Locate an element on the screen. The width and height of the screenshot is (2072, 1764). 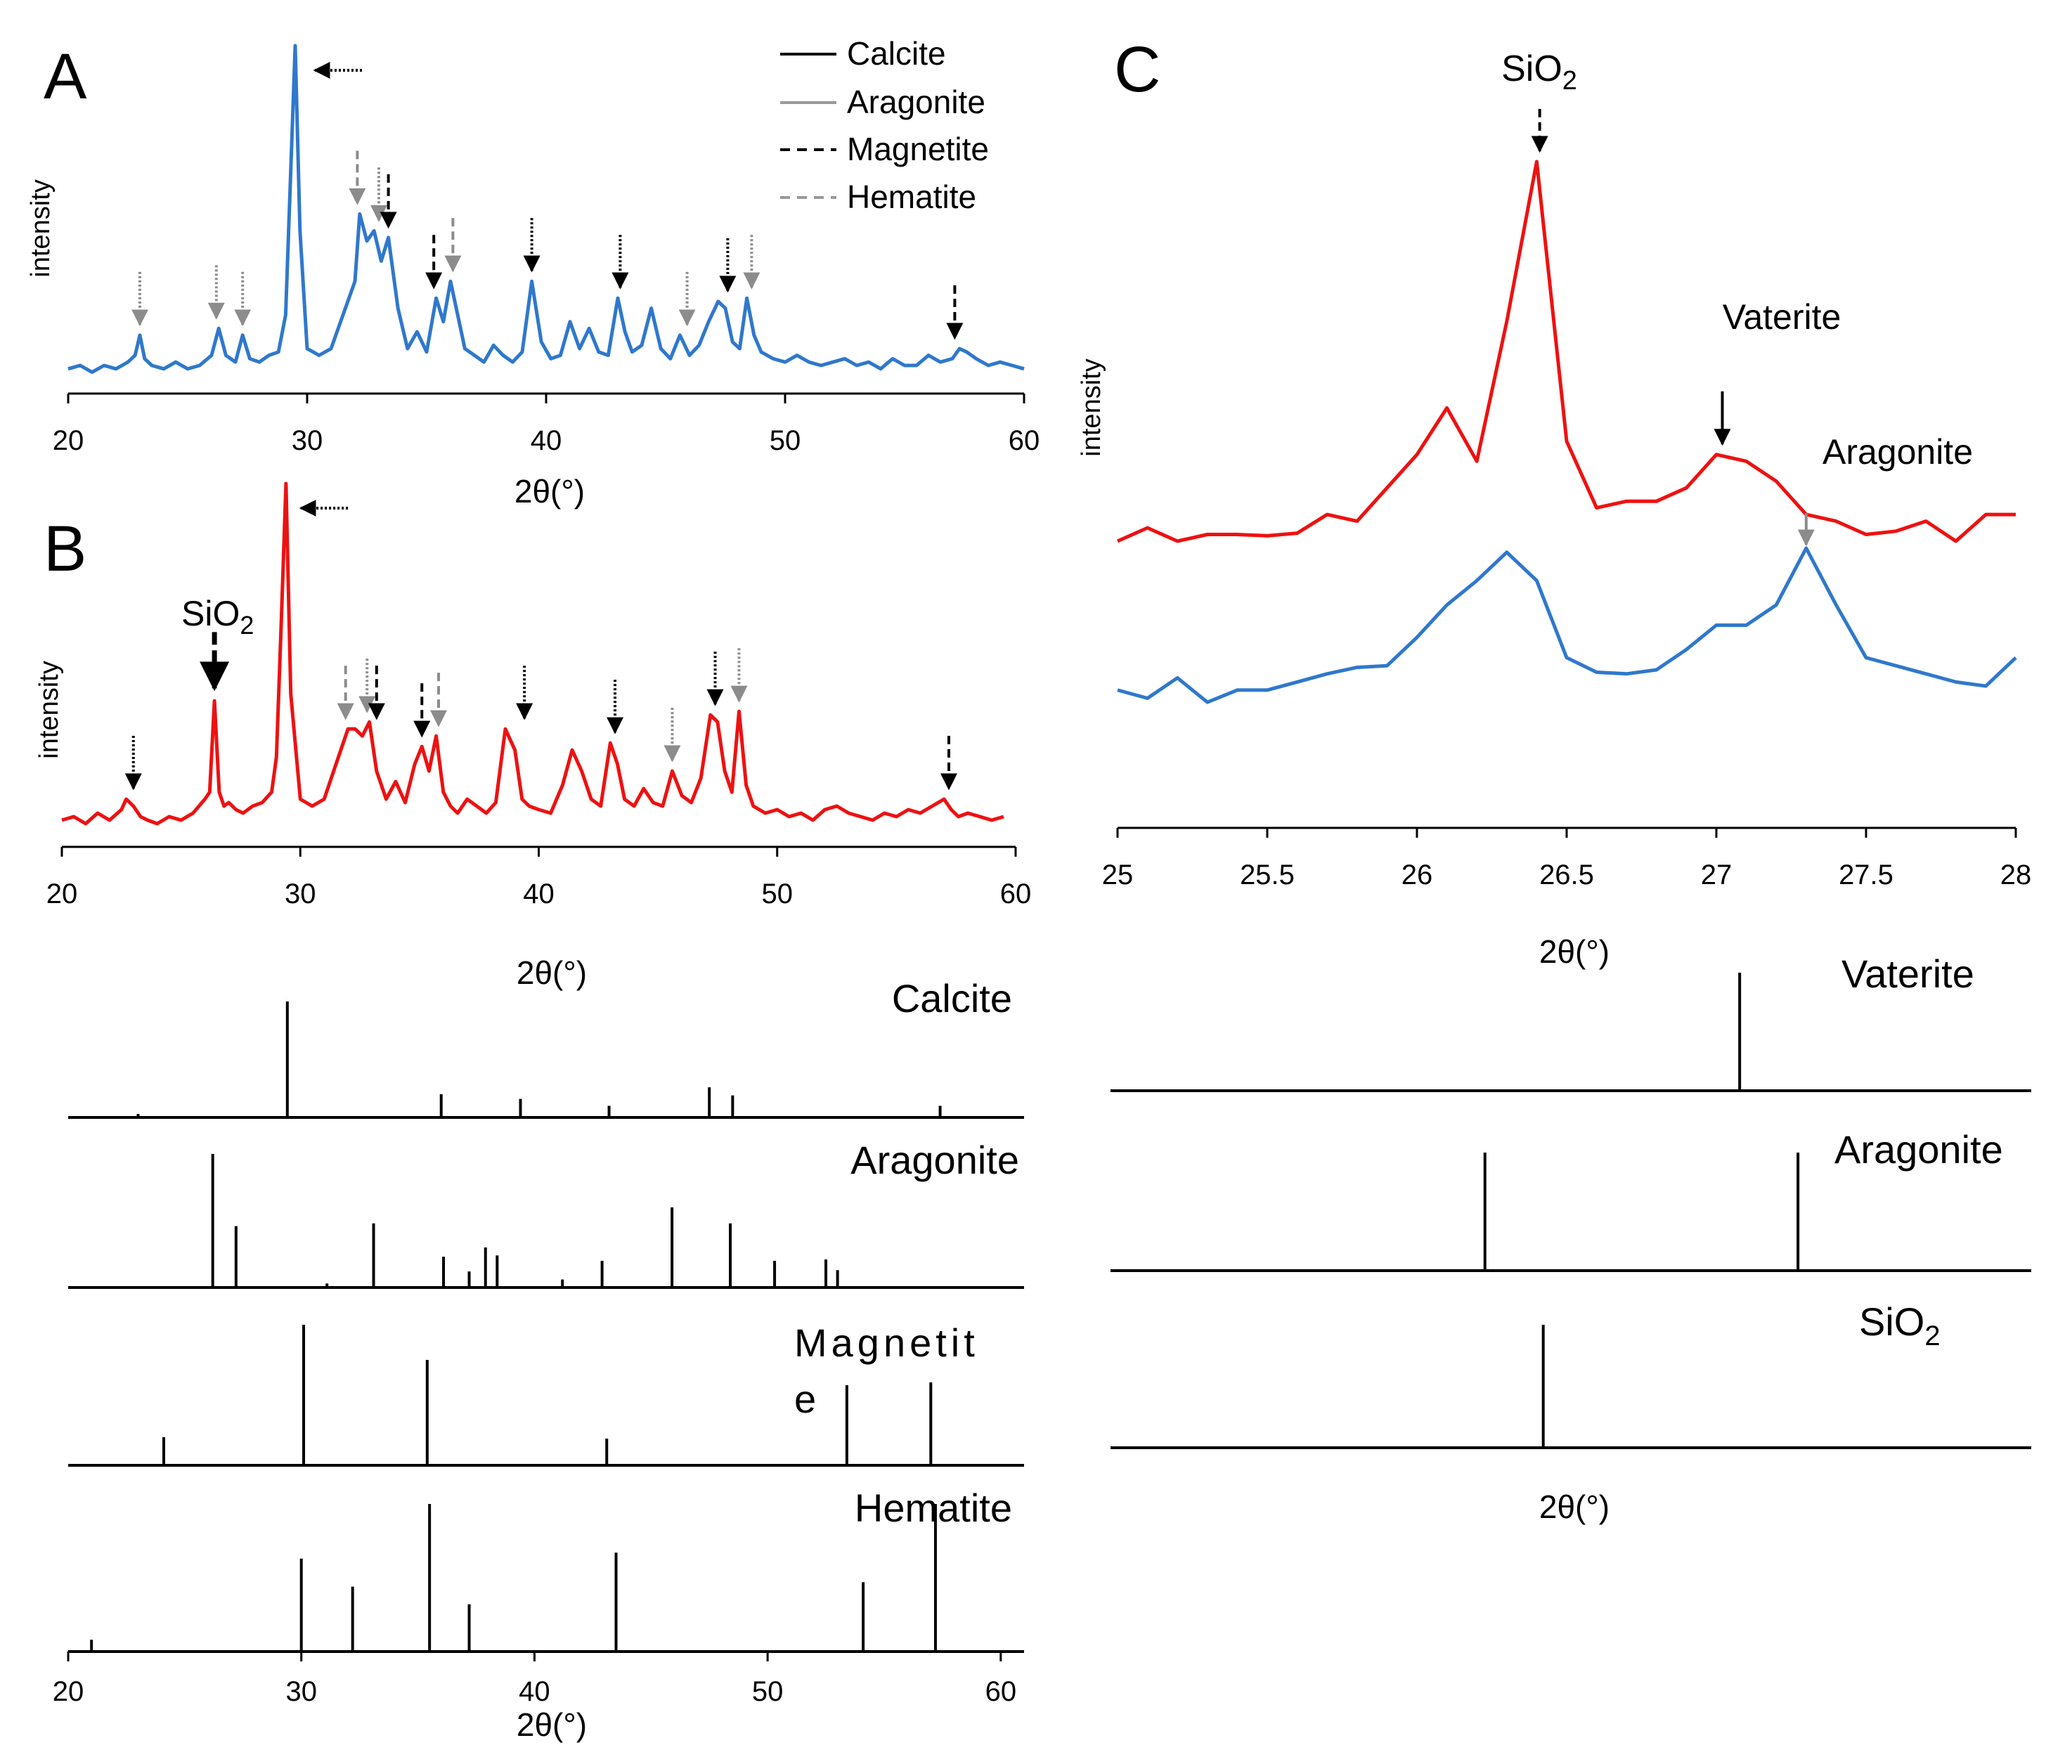
panel-b-xlabel: 2θ(°) is located at coordinates (552, 972).